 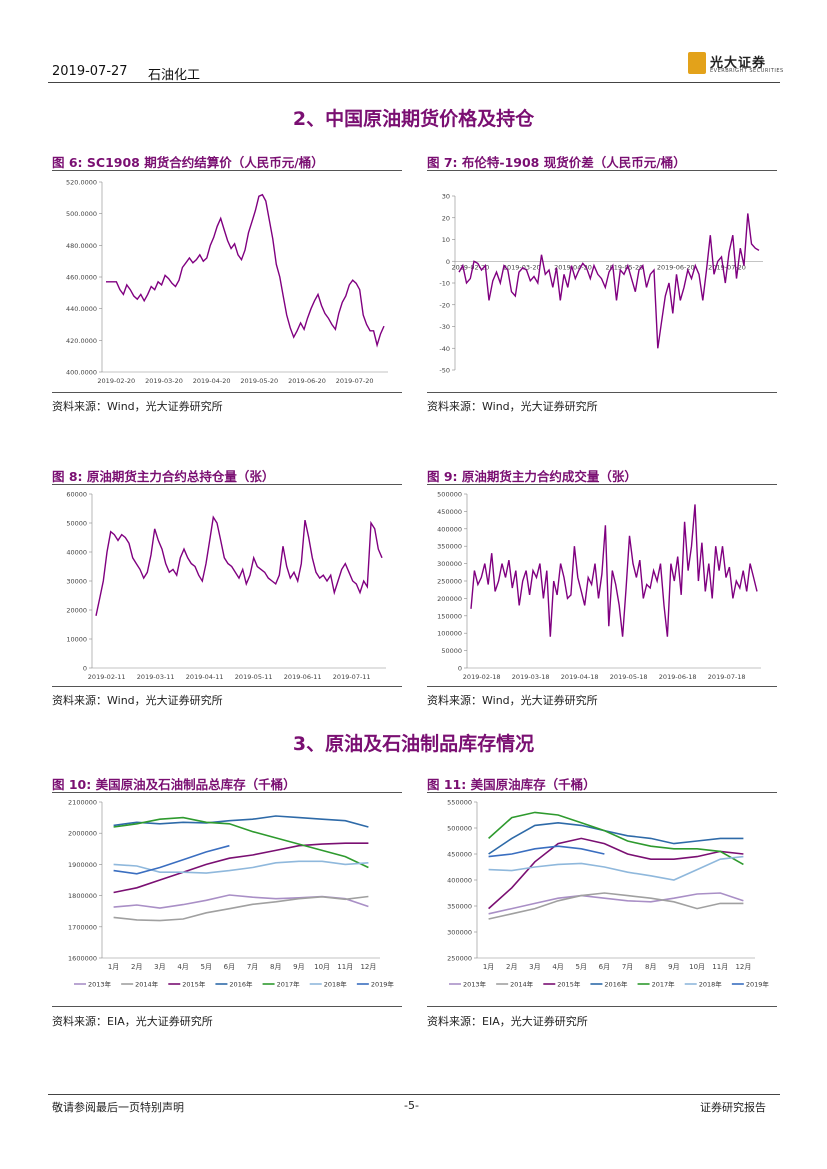 I want to click on y-tick-label: 250000, so click(x=449, y=582).